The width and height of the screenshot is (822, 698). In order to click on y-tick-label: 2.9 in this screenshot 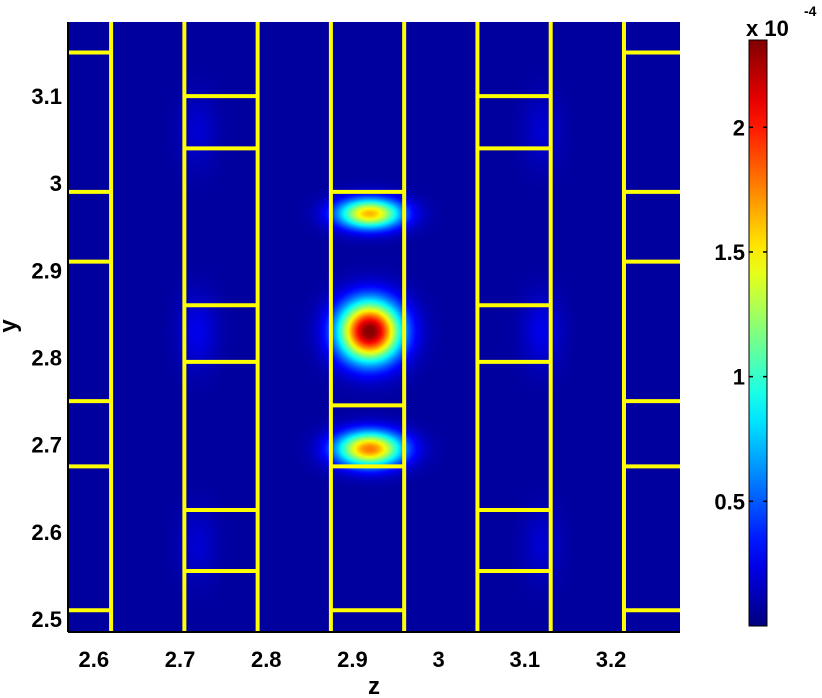, I will do `click(46, 270)`.